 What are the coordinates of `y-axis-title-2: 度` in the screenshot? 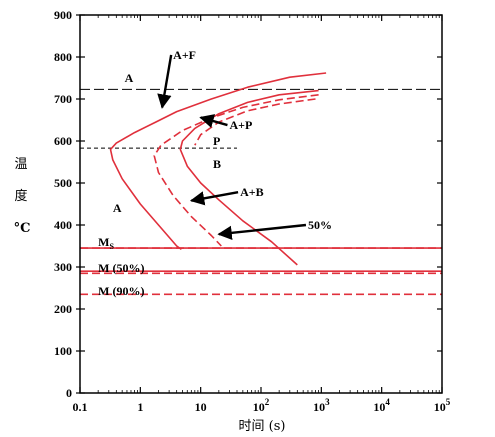 It's located at (20, 196).